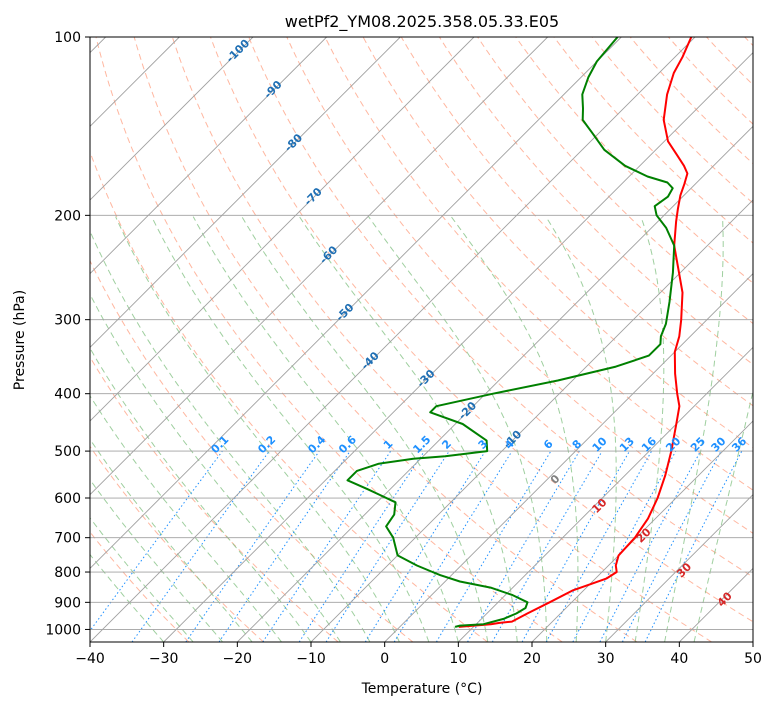 The height and width of the screenshot is (708, 775). What do you see at coordinates (293, 142) in the screenshot?
I see `isotherm-label: -80` at bounding box center [293, 142].